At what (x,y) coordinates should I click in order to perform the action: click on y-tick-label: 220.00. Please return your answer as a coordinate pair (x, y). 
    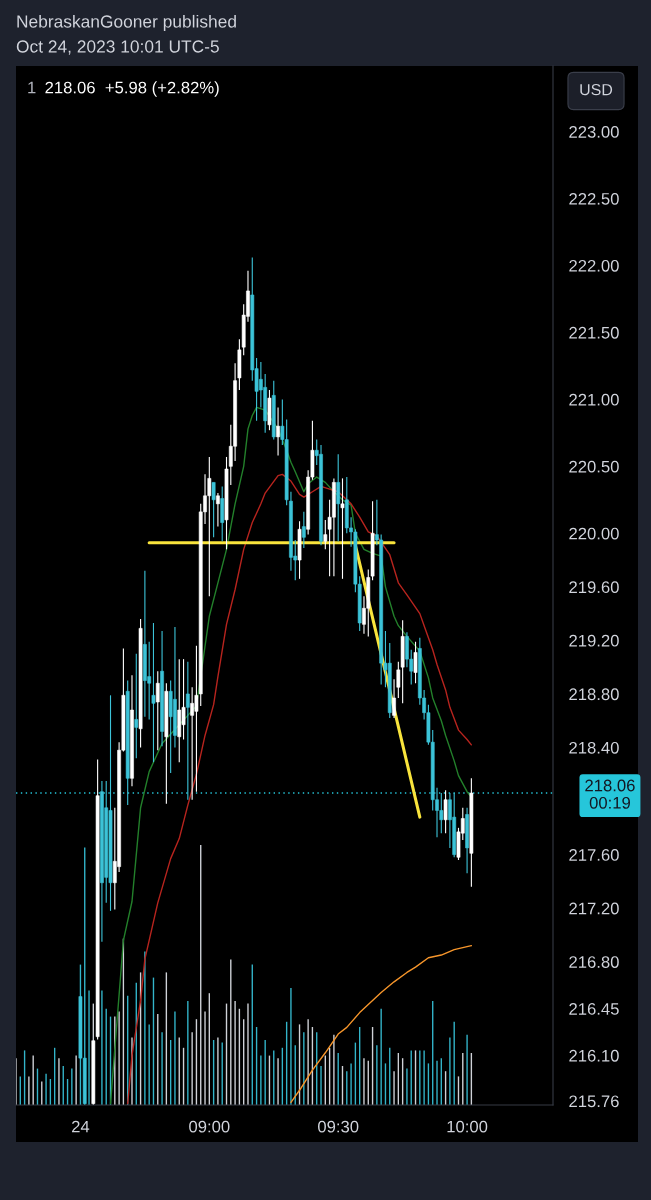
    Looking at the image, I should click on (594, 533).